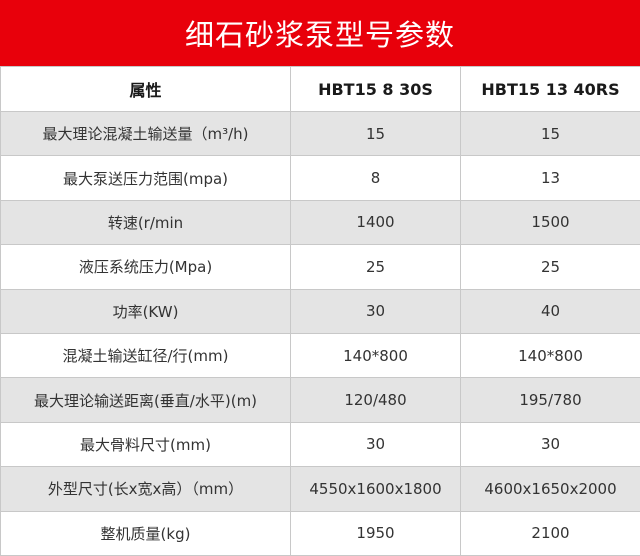 This screenshot has width=640, height=556. Describe the element at coordinates (145, 400) in the screenshot. I see `cell-attribute: 最大理论输送距离(垂直/水平)(m)` at that location.